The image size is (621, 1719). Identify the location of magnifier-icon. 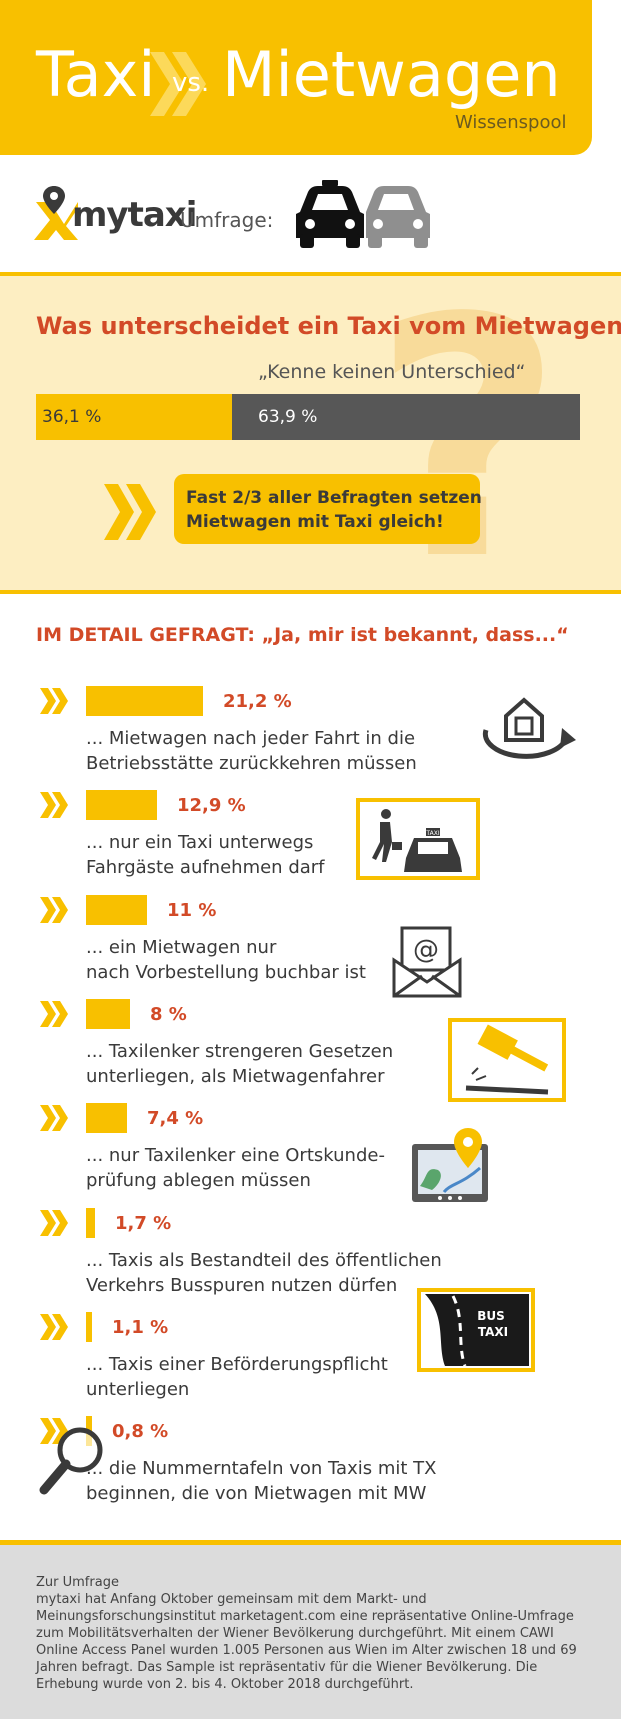
(71, 1461).